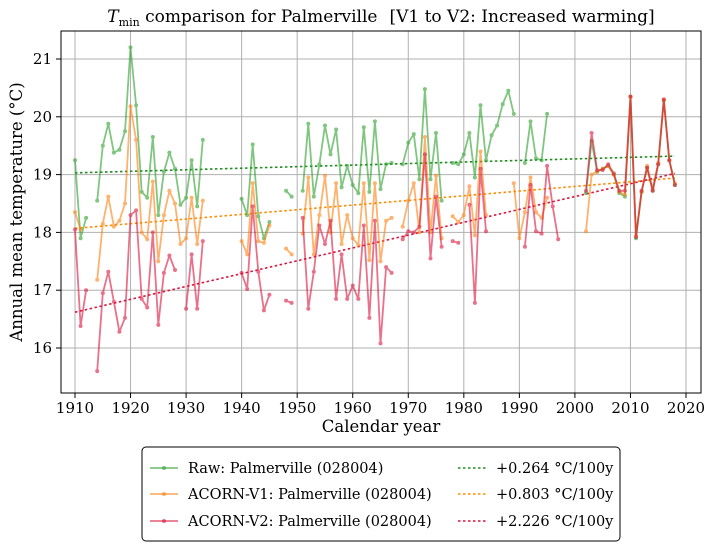 This screenshot has height=551, width=714. Describe the element at coordinates (309, 522) in the screenshot. I see `legend-label: ACORN-V2: Palmerville (028004)` at that location.